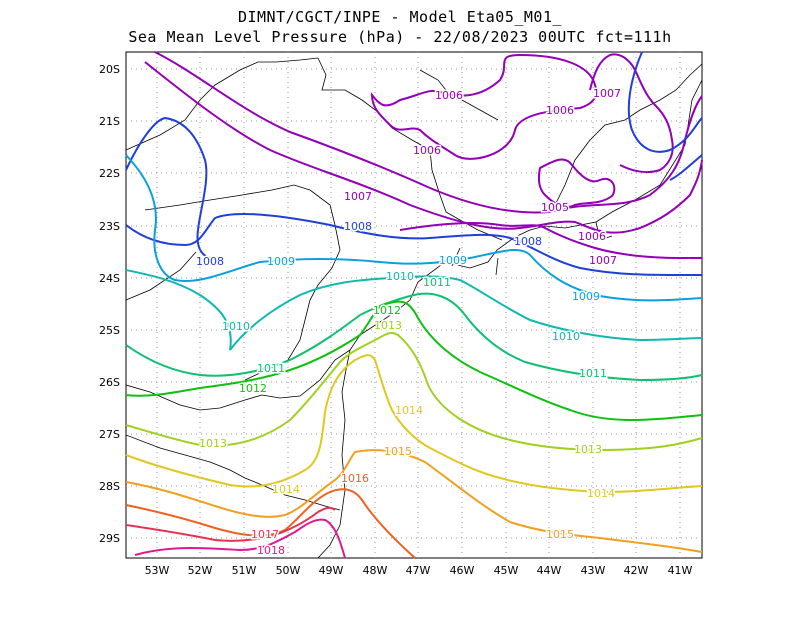  I want to click on lon-tick-label: 44W, so click(549, 570).